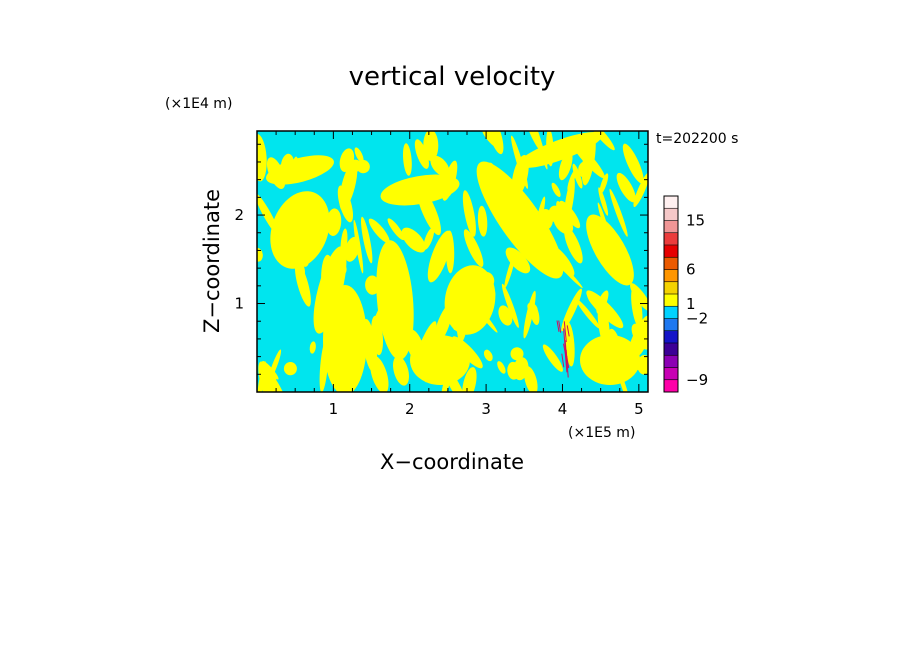 The height and width of the screenshot is (654, 904). What do you see at coordinates (691, 270) in the screenshot?
I see `colorbar-label: 6` at bounding box center [691, 270].